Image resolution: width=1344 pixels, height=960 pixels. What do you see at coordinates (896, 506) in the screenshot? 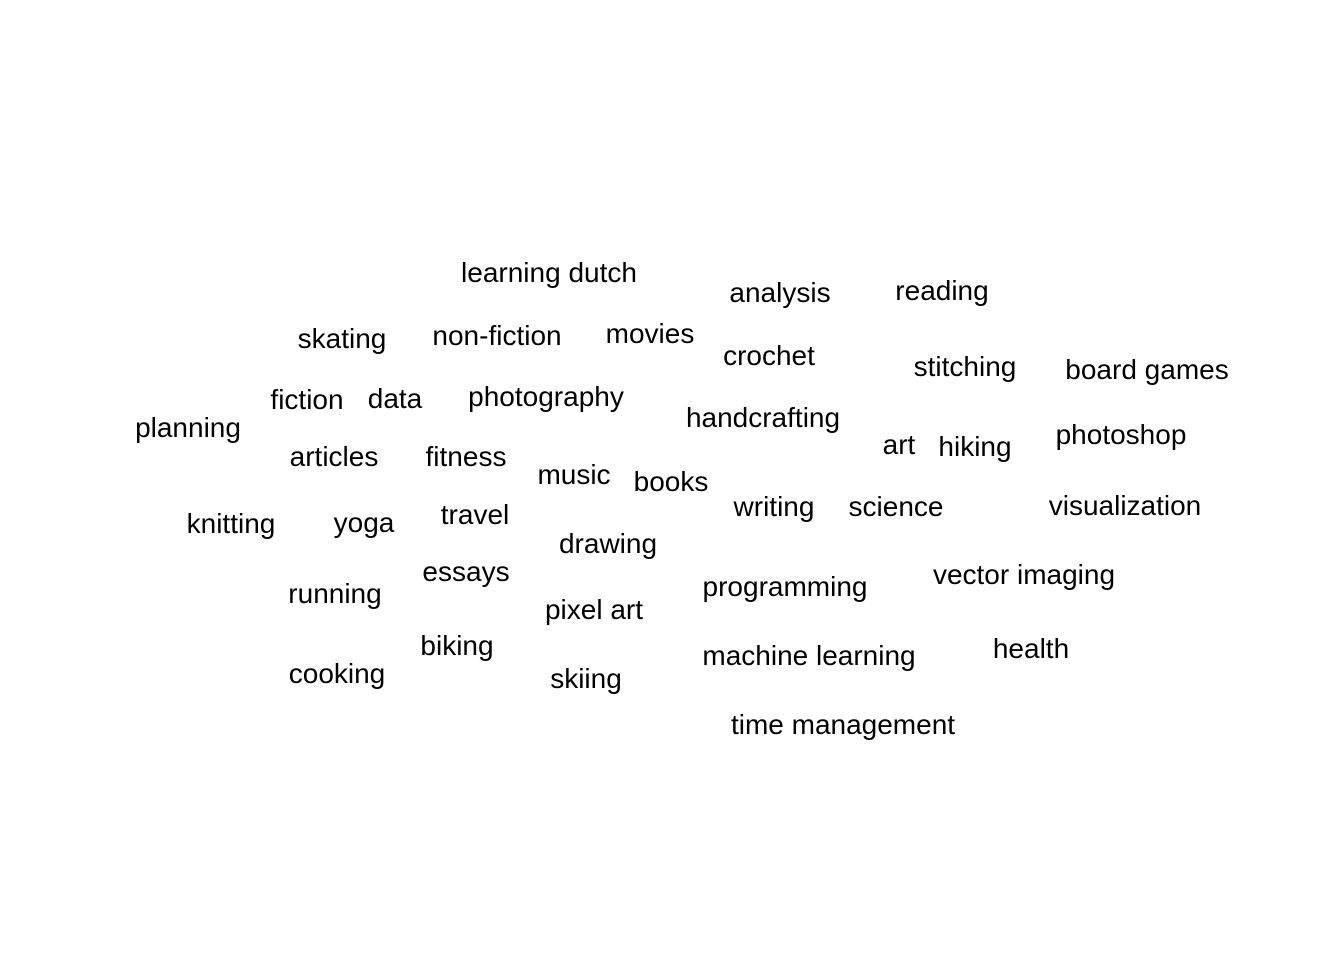
I see `word-science: science` at bounding box center [896, 506].